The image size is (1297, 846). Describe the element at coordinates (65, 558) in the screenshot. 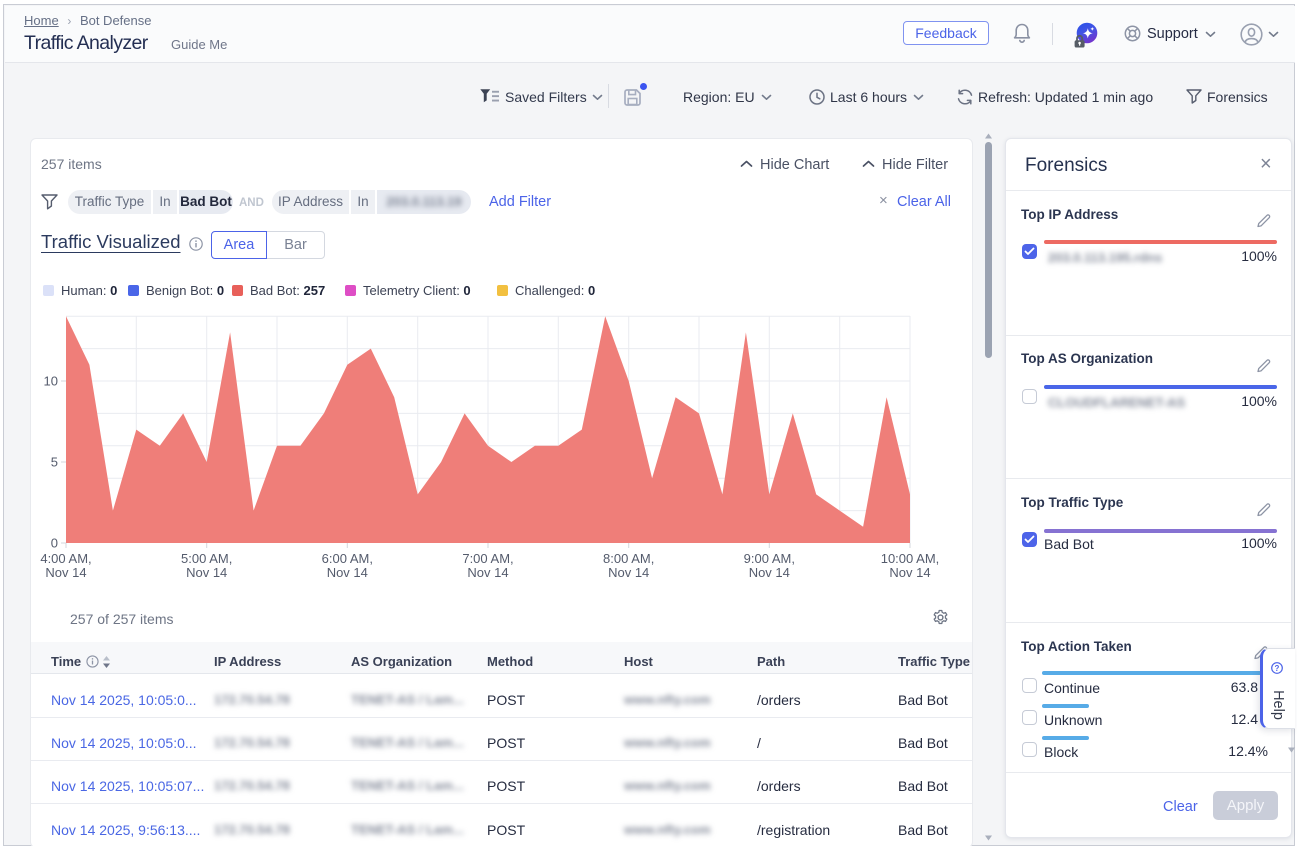

I see `svg-text: 4:00 AM,` at that location.